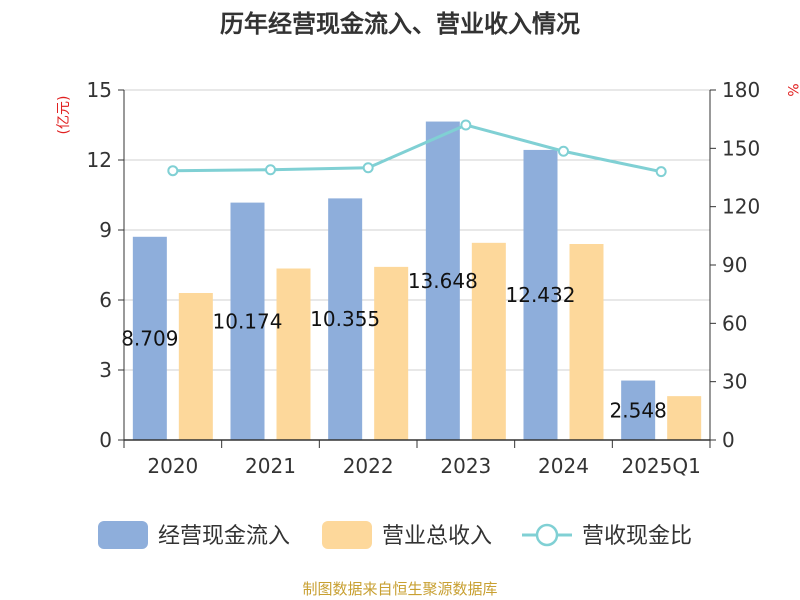  What do you see at coordinates (728, 440) in the screenshot?
I see `right-tick-label: 0` at bounding box center [728, 440].